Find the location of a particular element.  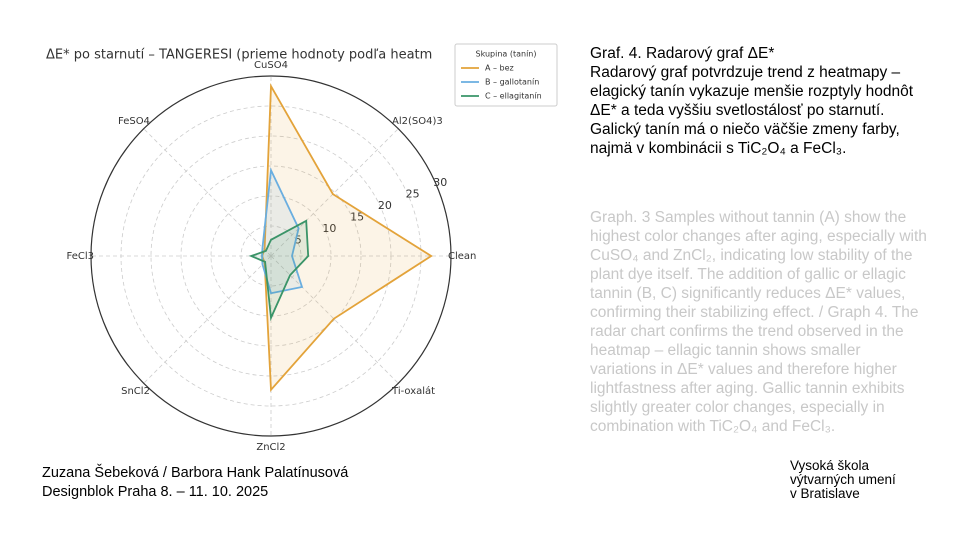

axis-label: ZnCl2 is located at coordinates (270, 447).